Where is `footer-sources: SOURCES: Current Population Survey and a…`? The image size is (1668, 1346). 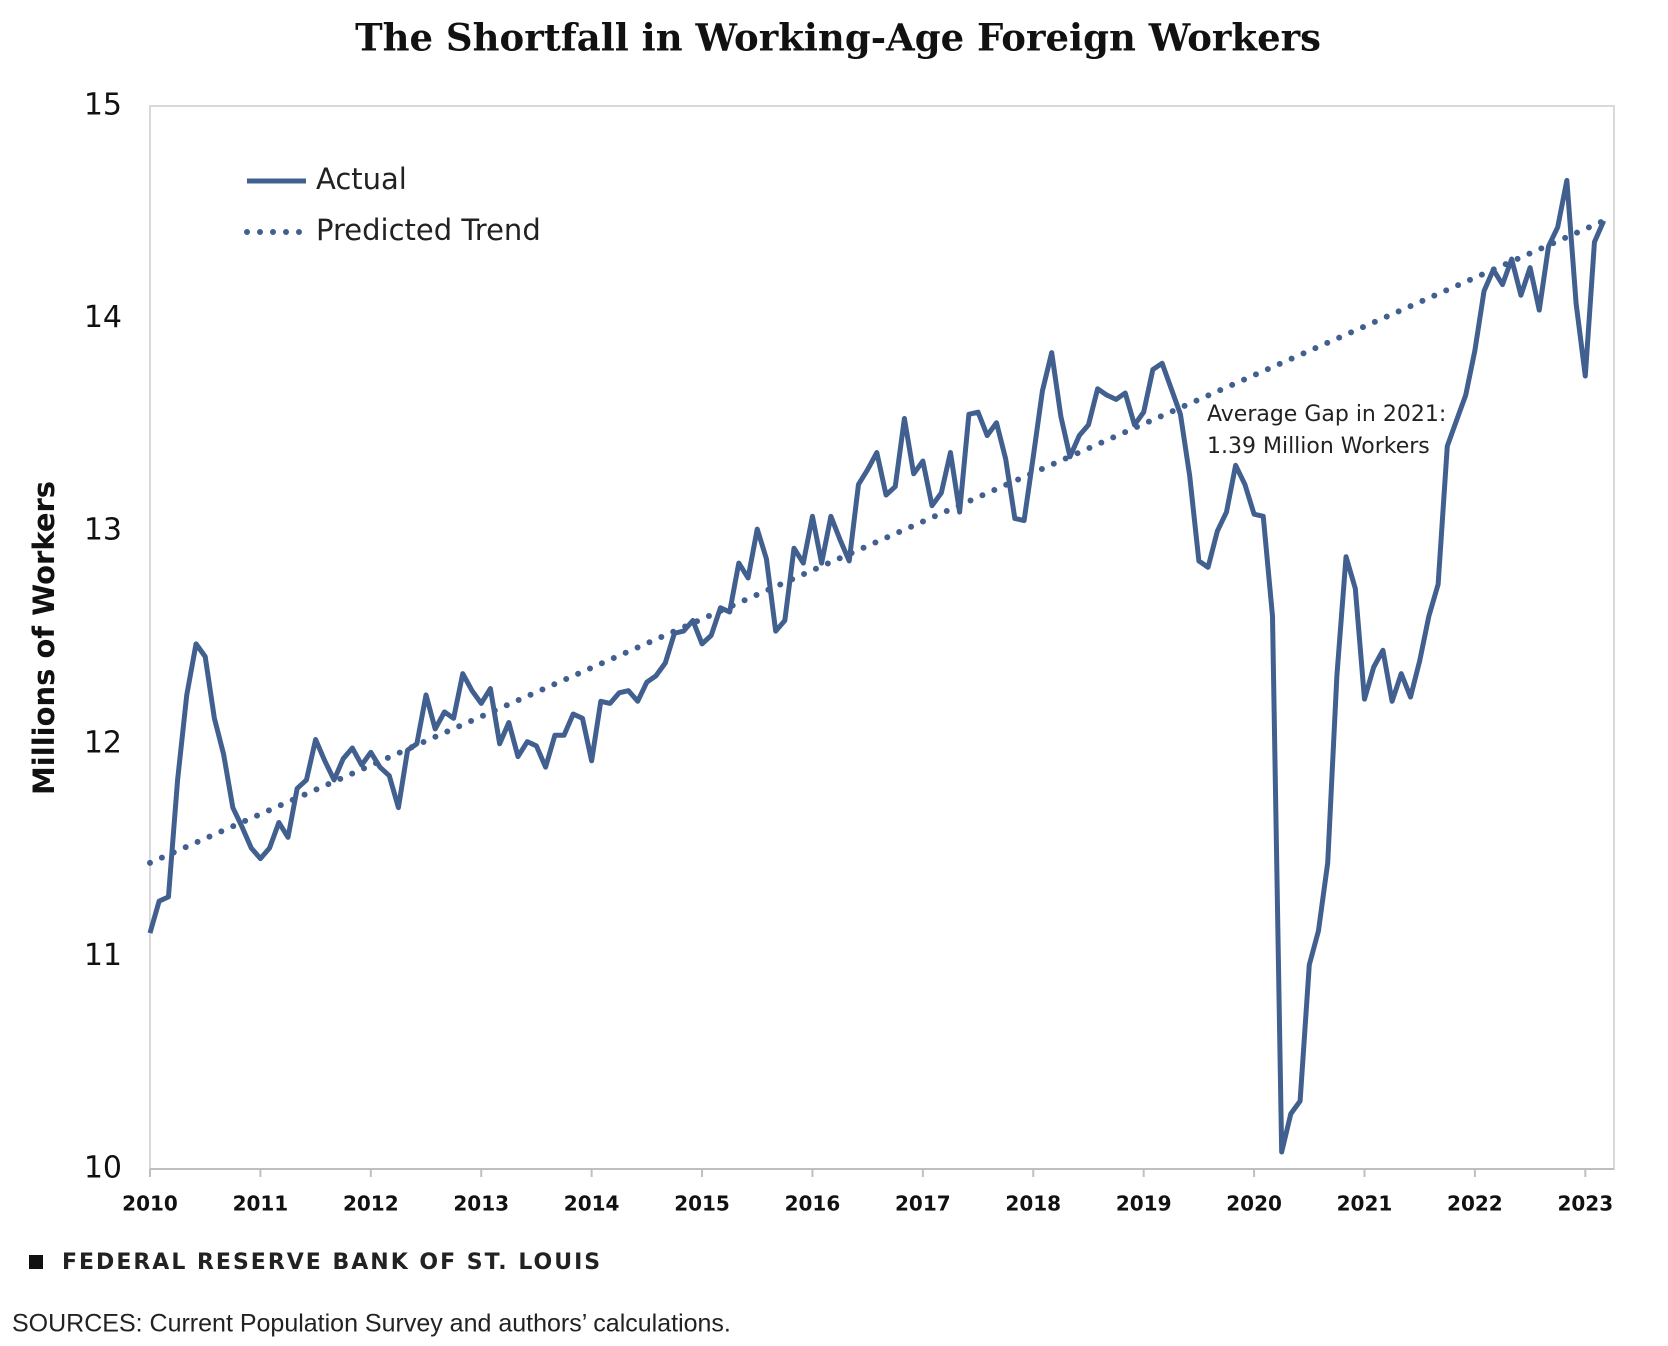 footer-sources: SOURCES: Current Population Survey and a… is located at coordinates (371, 1324).